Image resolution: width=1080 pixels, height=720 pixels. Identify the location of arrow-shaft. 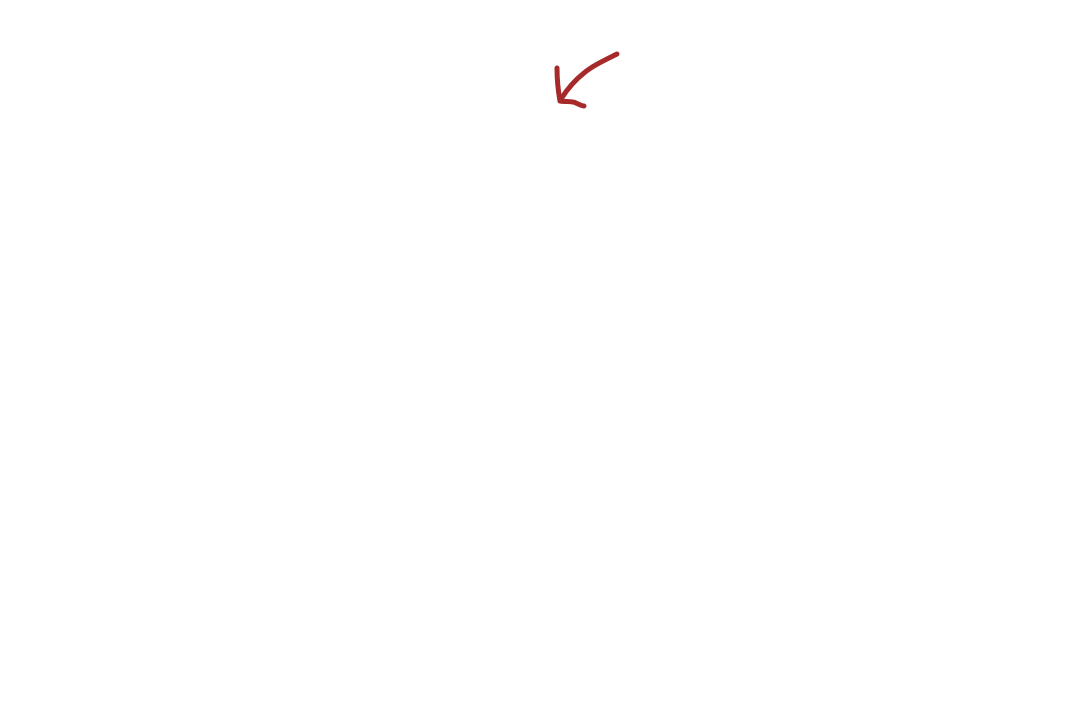
(589, 76).